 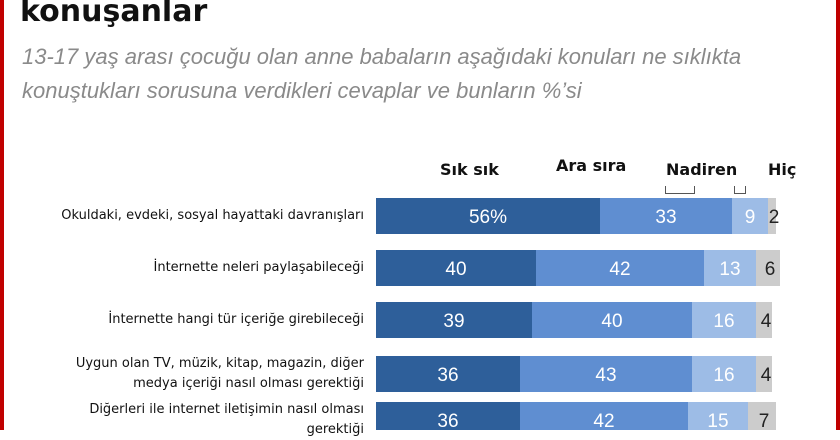 I want to click on data-label: 33, so click(x=665, y=217).